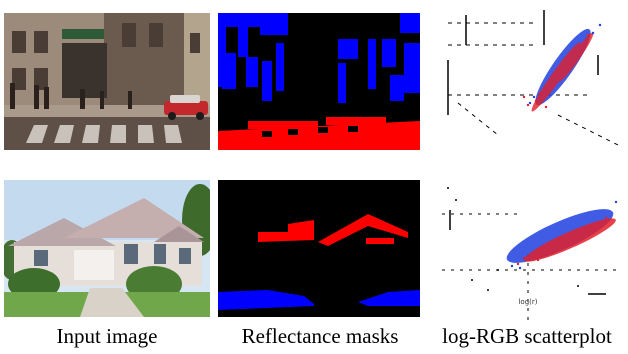  What do you see at coordinates (526, 245) in the screenshot?
I see `log-rgb-scatterplot-house: log(r)` at bounding box center [526, 245].